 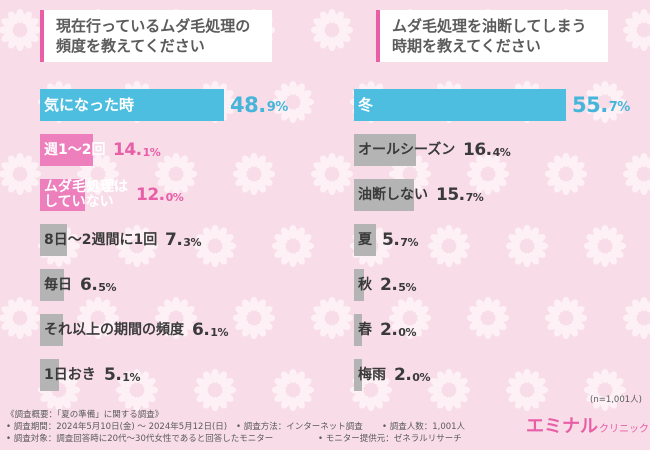 I want to click on footnote-target: • 調査対象：調査回答時に20代〜30代女性であると回答したモニター, so click(x=140, y=439).